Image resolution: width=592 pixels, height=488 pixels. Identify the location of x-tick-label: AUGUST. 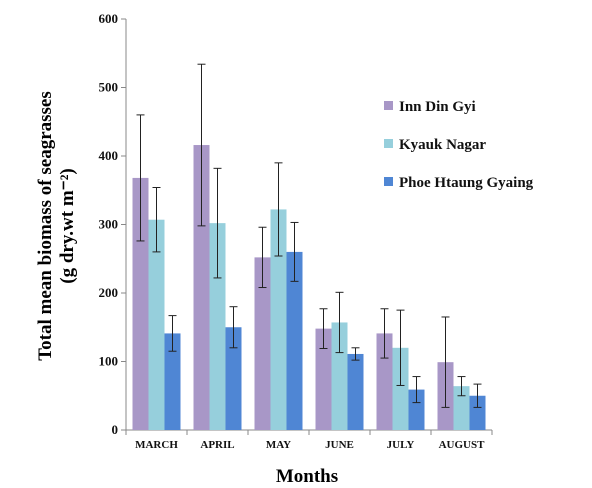
(462, 445).